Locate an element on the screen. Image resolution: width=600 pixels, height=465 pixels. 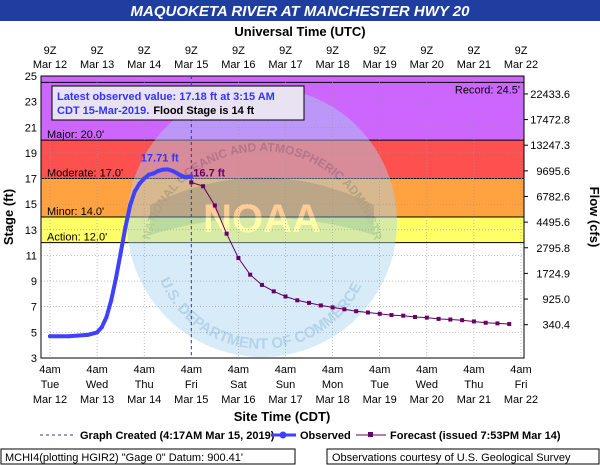
x-tick-label-2-line2: Thu is located at coordinates (144, 385).